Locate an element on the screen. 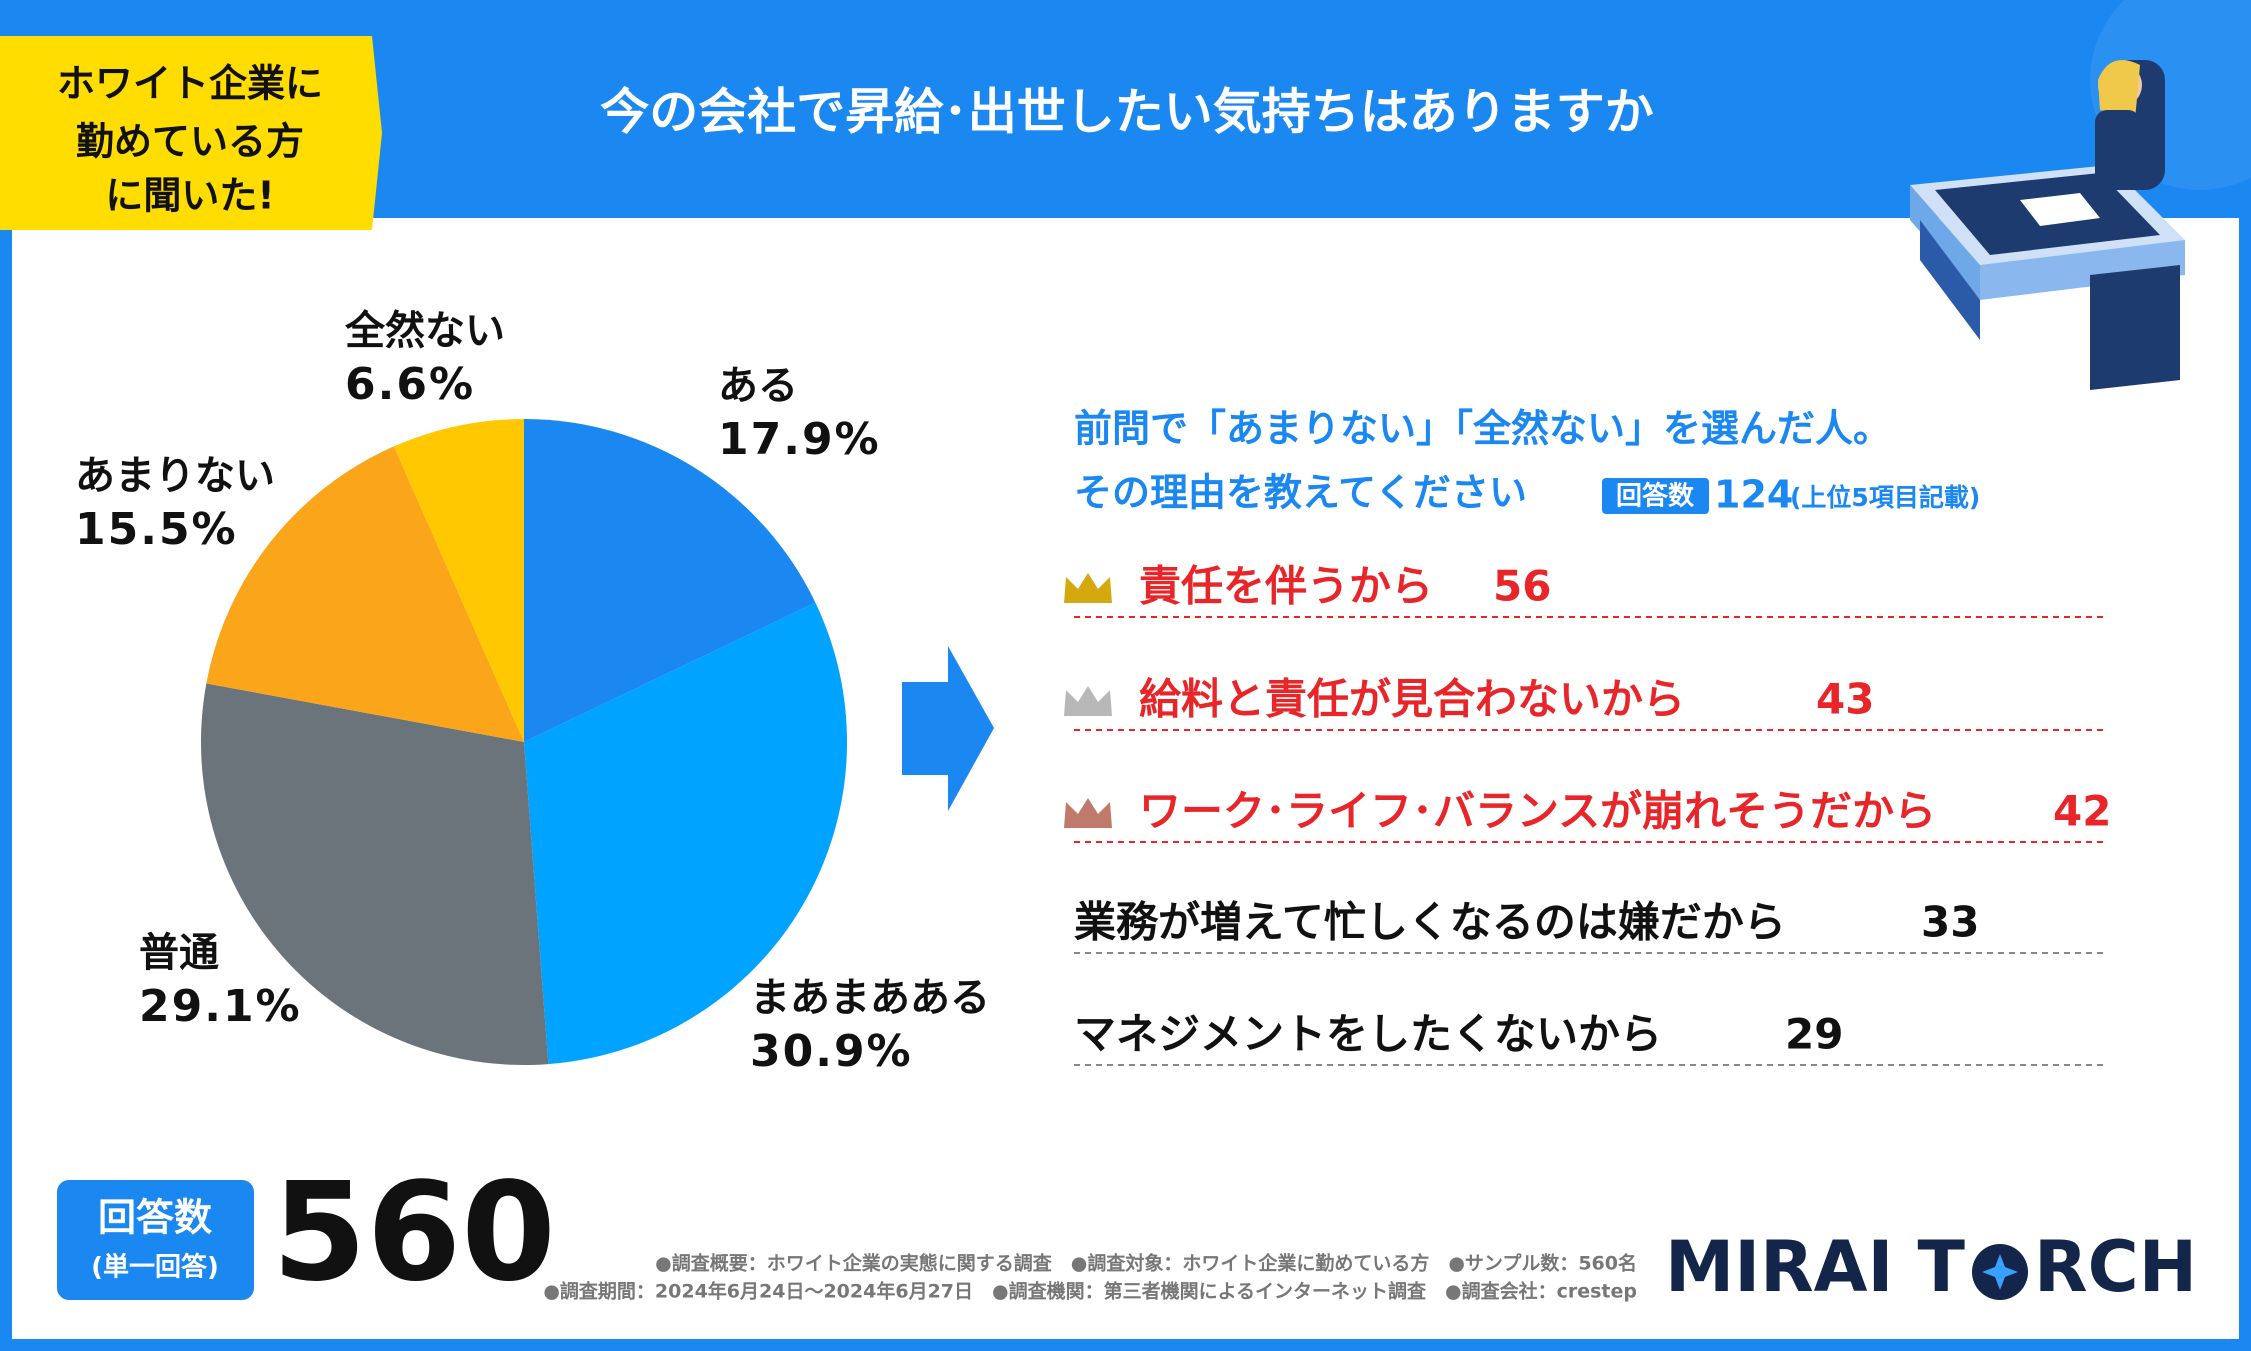 This screenshot has height=1351, width=2251. reasons-note: (上位5項目記載) is located at coordinates (1885, 497).